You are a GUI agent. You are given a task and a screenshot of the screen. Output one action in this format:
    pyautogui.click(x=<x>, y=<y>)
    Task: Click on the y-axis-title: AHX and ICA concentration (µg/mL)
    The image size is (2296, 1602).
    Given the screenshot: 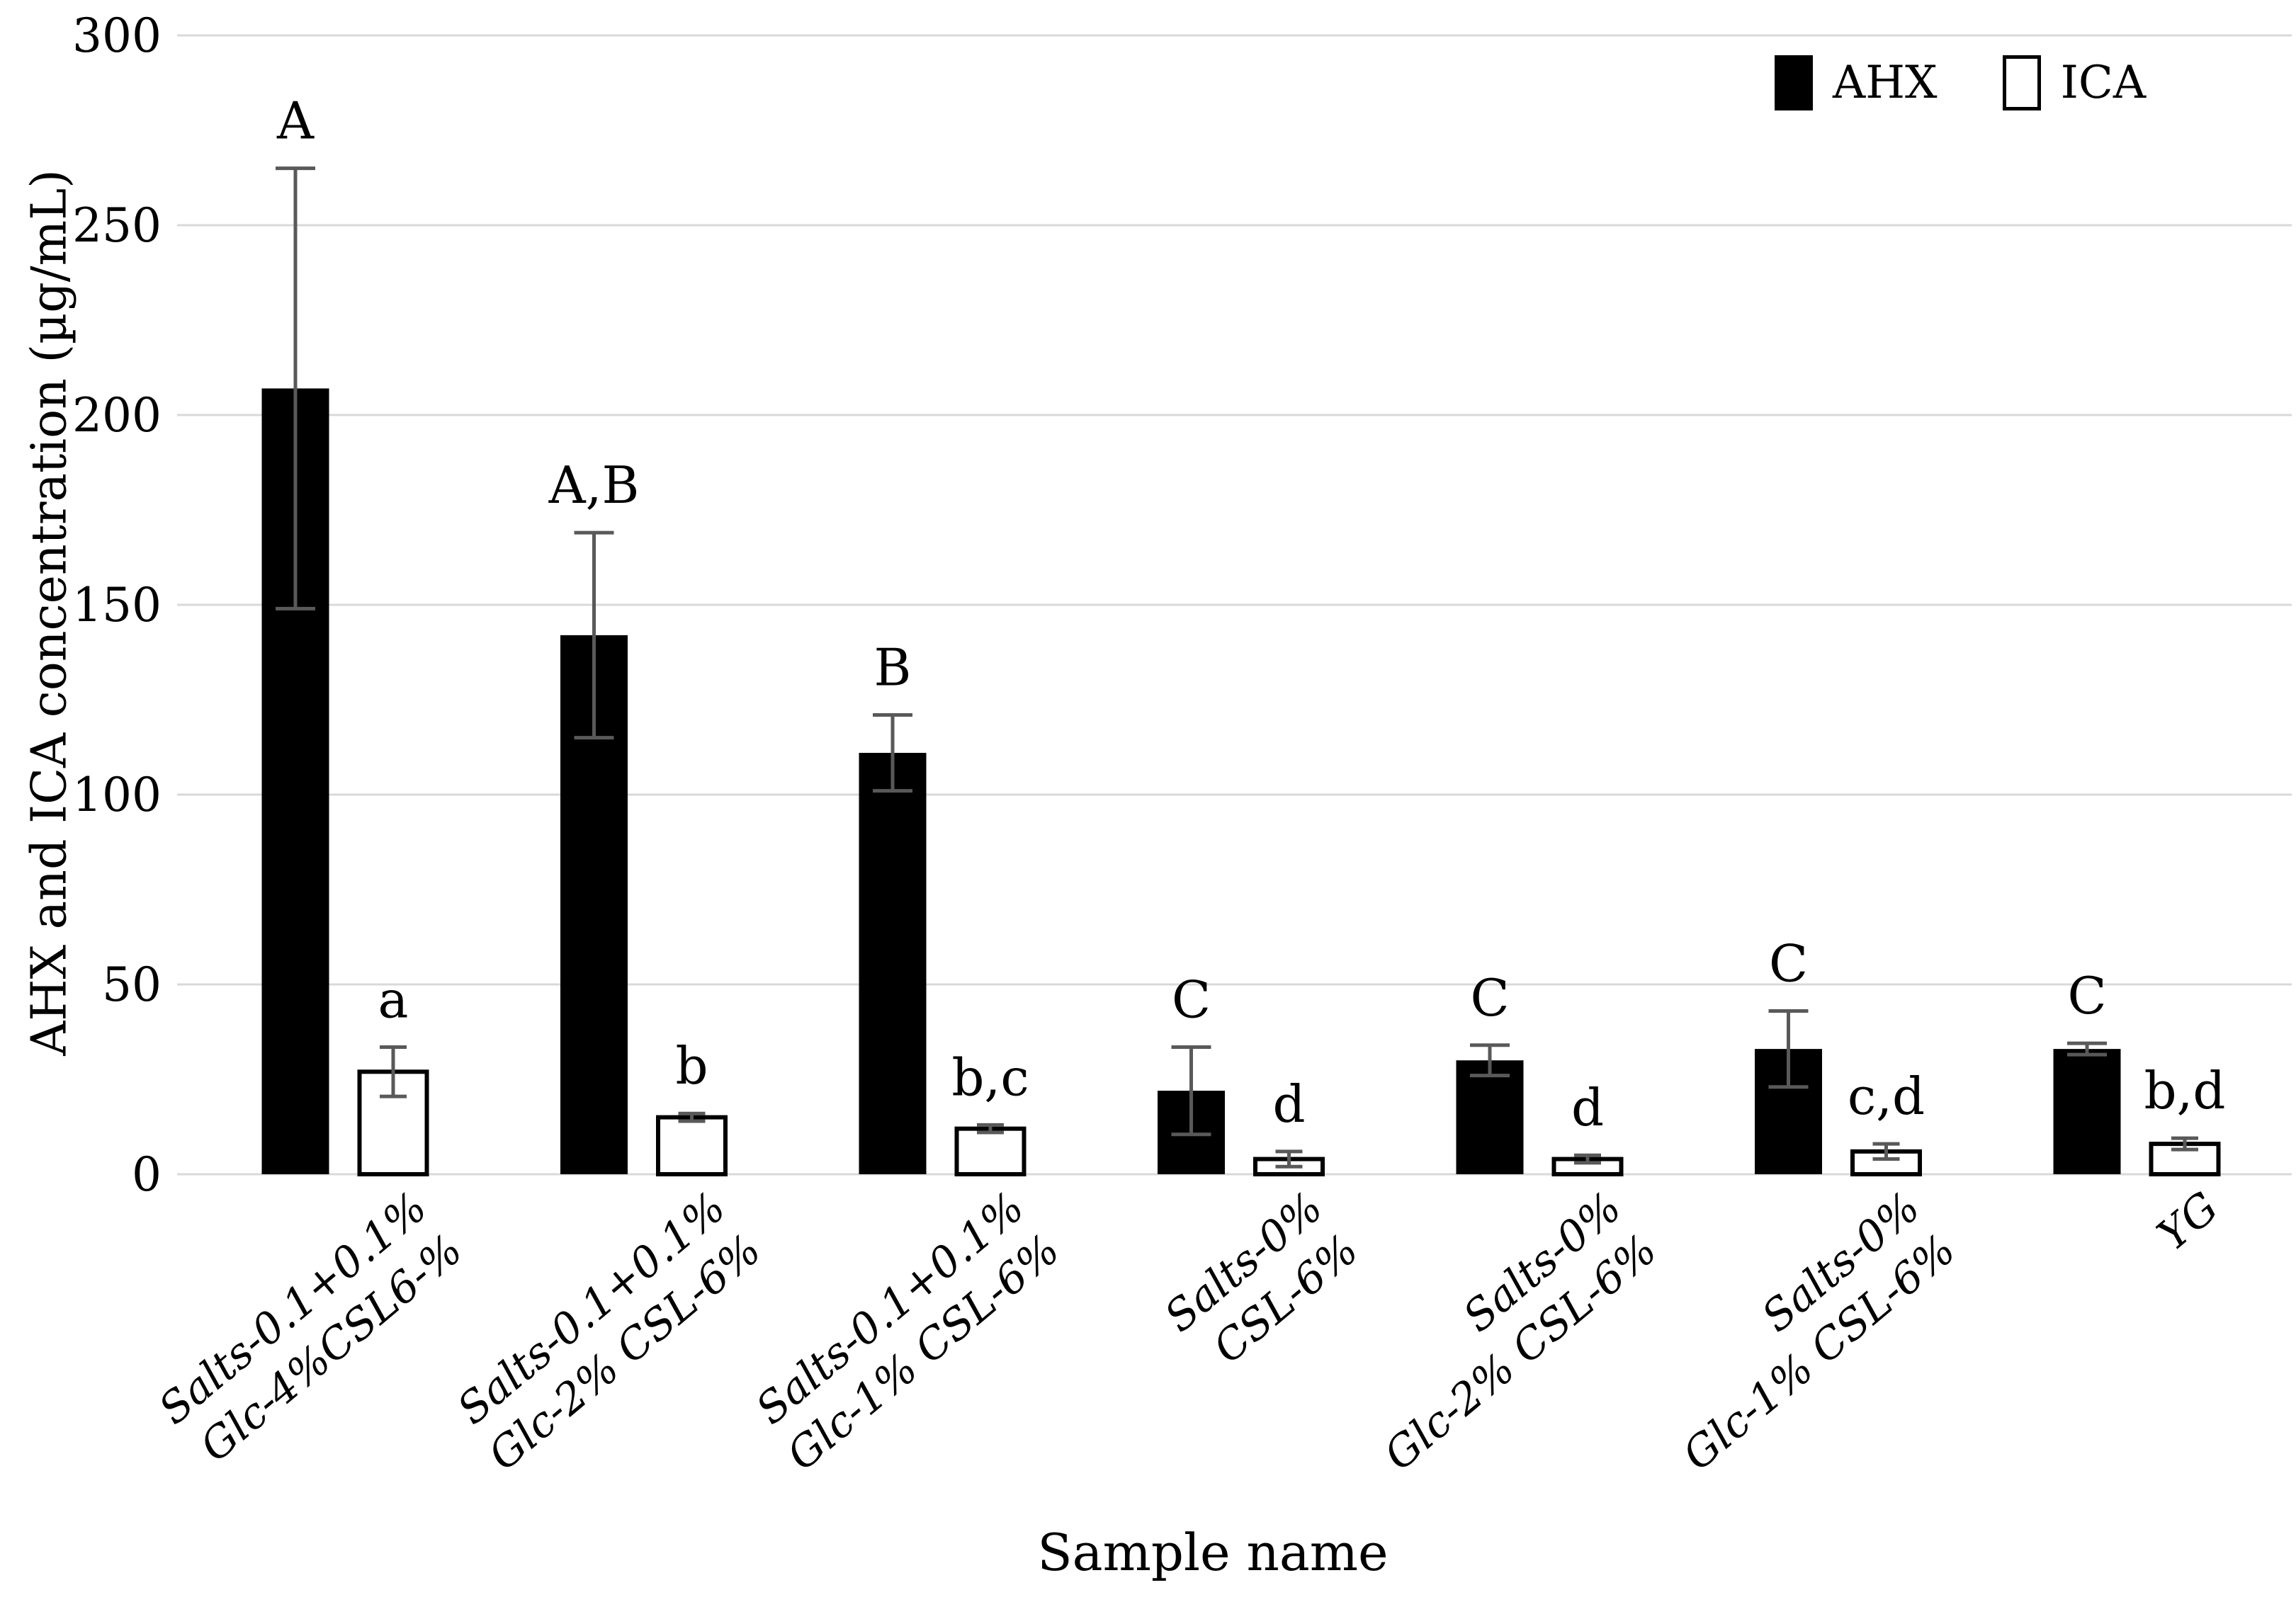 What is the action you would take?
    pyautogui.click(x=49, y=612)
    